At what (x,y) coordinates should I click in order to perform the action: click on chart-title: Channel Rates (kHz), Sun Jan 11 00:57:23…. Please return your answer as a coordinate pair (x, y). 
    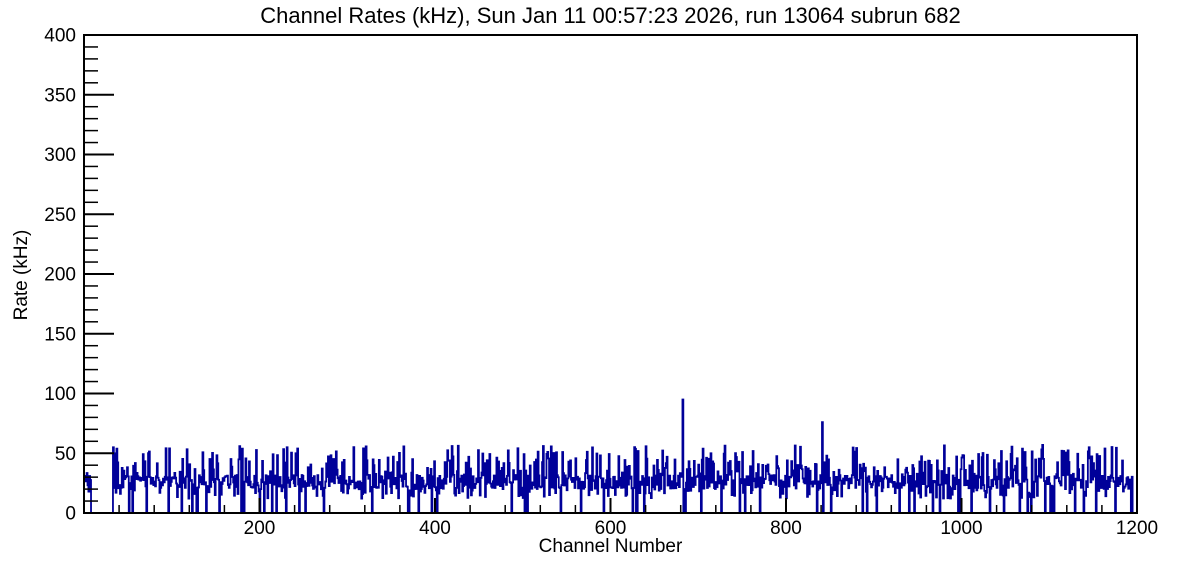
    Looking at the image, I should click on (610, 15).